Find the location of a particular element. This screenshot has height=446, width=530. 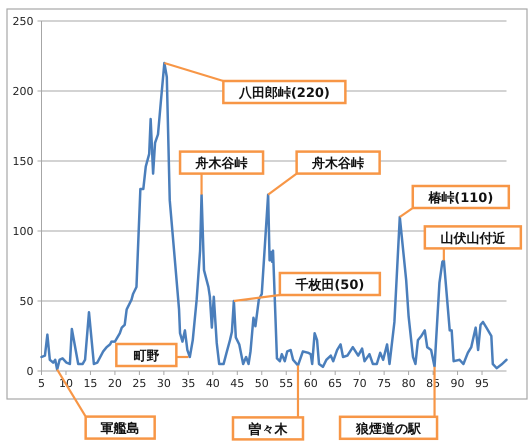

x-tick-label: 20 is located at coordinates (115, 383).